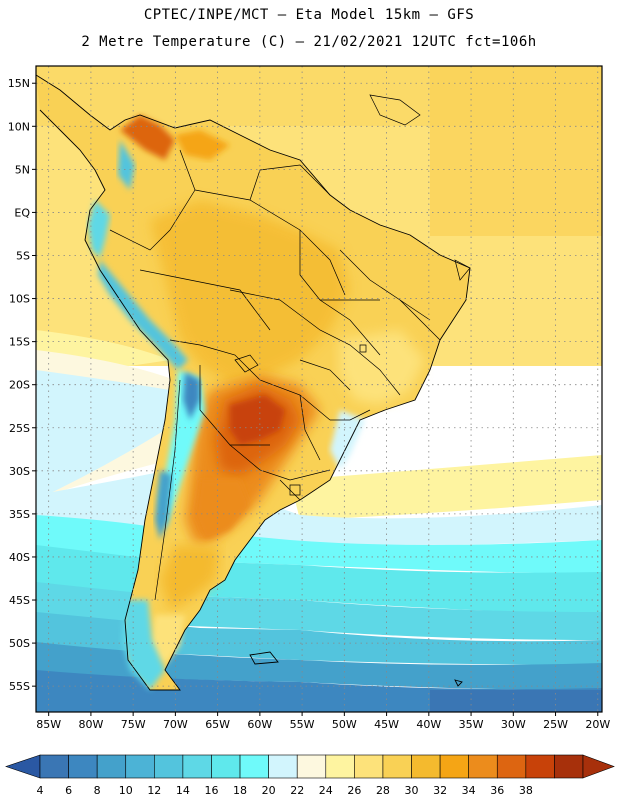  Describe the element at coordinates (175, 724) in the screenshot. I see `lon-tick-label: 70W` at that location.